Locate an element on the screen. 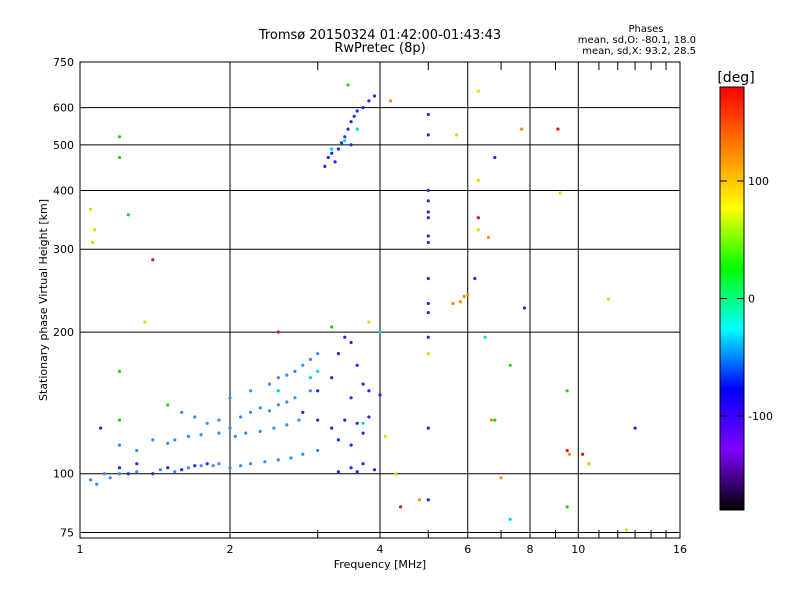  x-tick-label: 16 is located at coordinates (680, 549).